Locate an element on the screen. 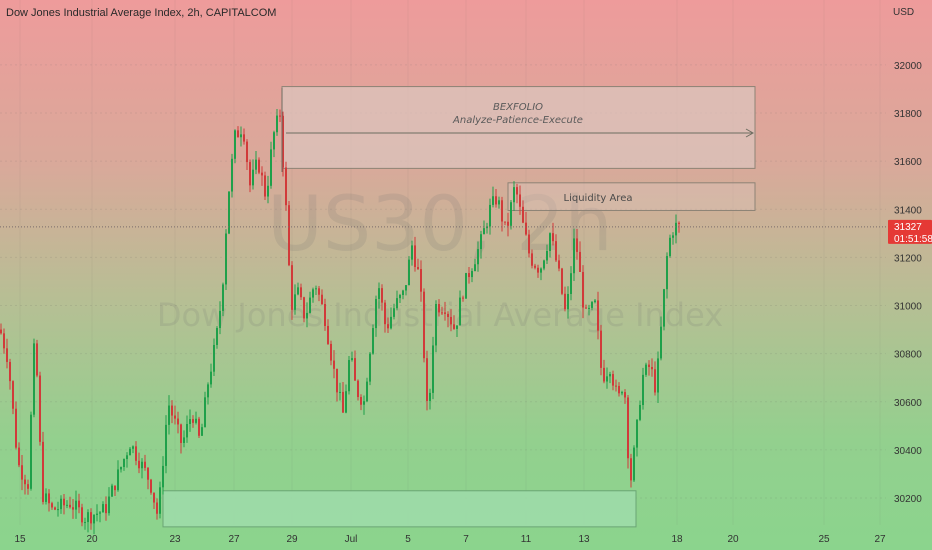 The width and height of the screenshot is (932, 550). x-tick-label: 20 is located at coordinates (733, 539).